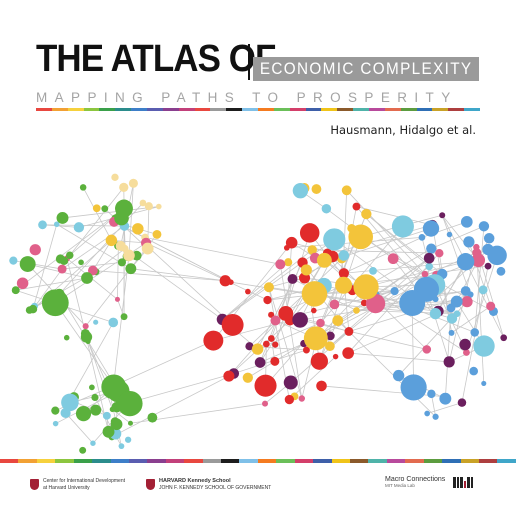  Describe the element at coordinates (156, 59) in the screenshot. I see `title-main: THE ATLAS OF` at that location.